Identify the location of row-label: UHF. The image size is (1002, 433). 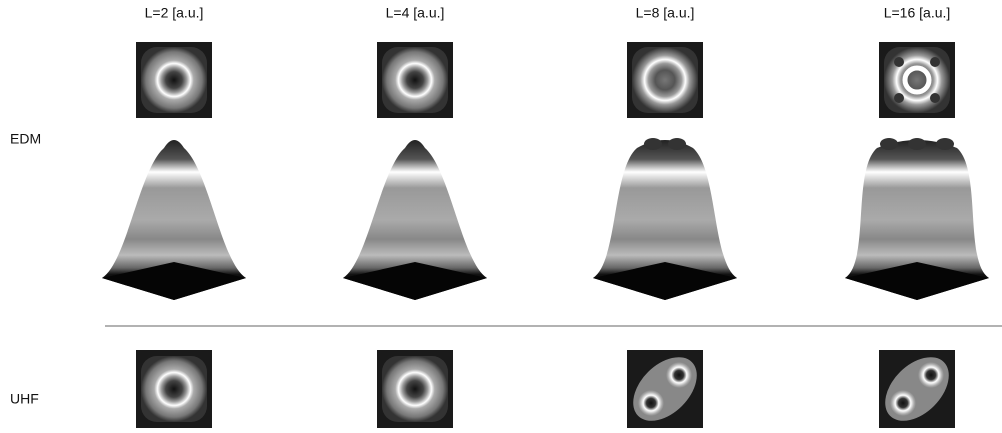
(24, 399).